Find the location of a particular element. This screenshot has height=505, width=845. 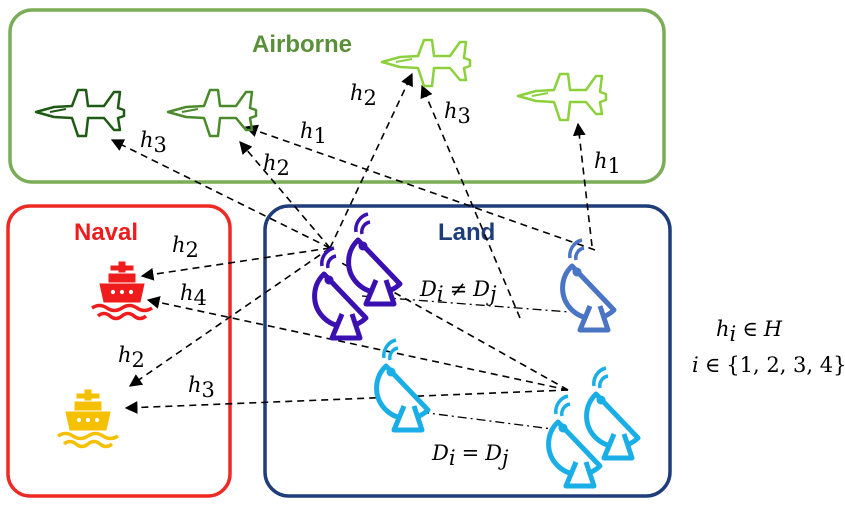

label-h2-naval-top: h2 is located at coordinates (185, 247).